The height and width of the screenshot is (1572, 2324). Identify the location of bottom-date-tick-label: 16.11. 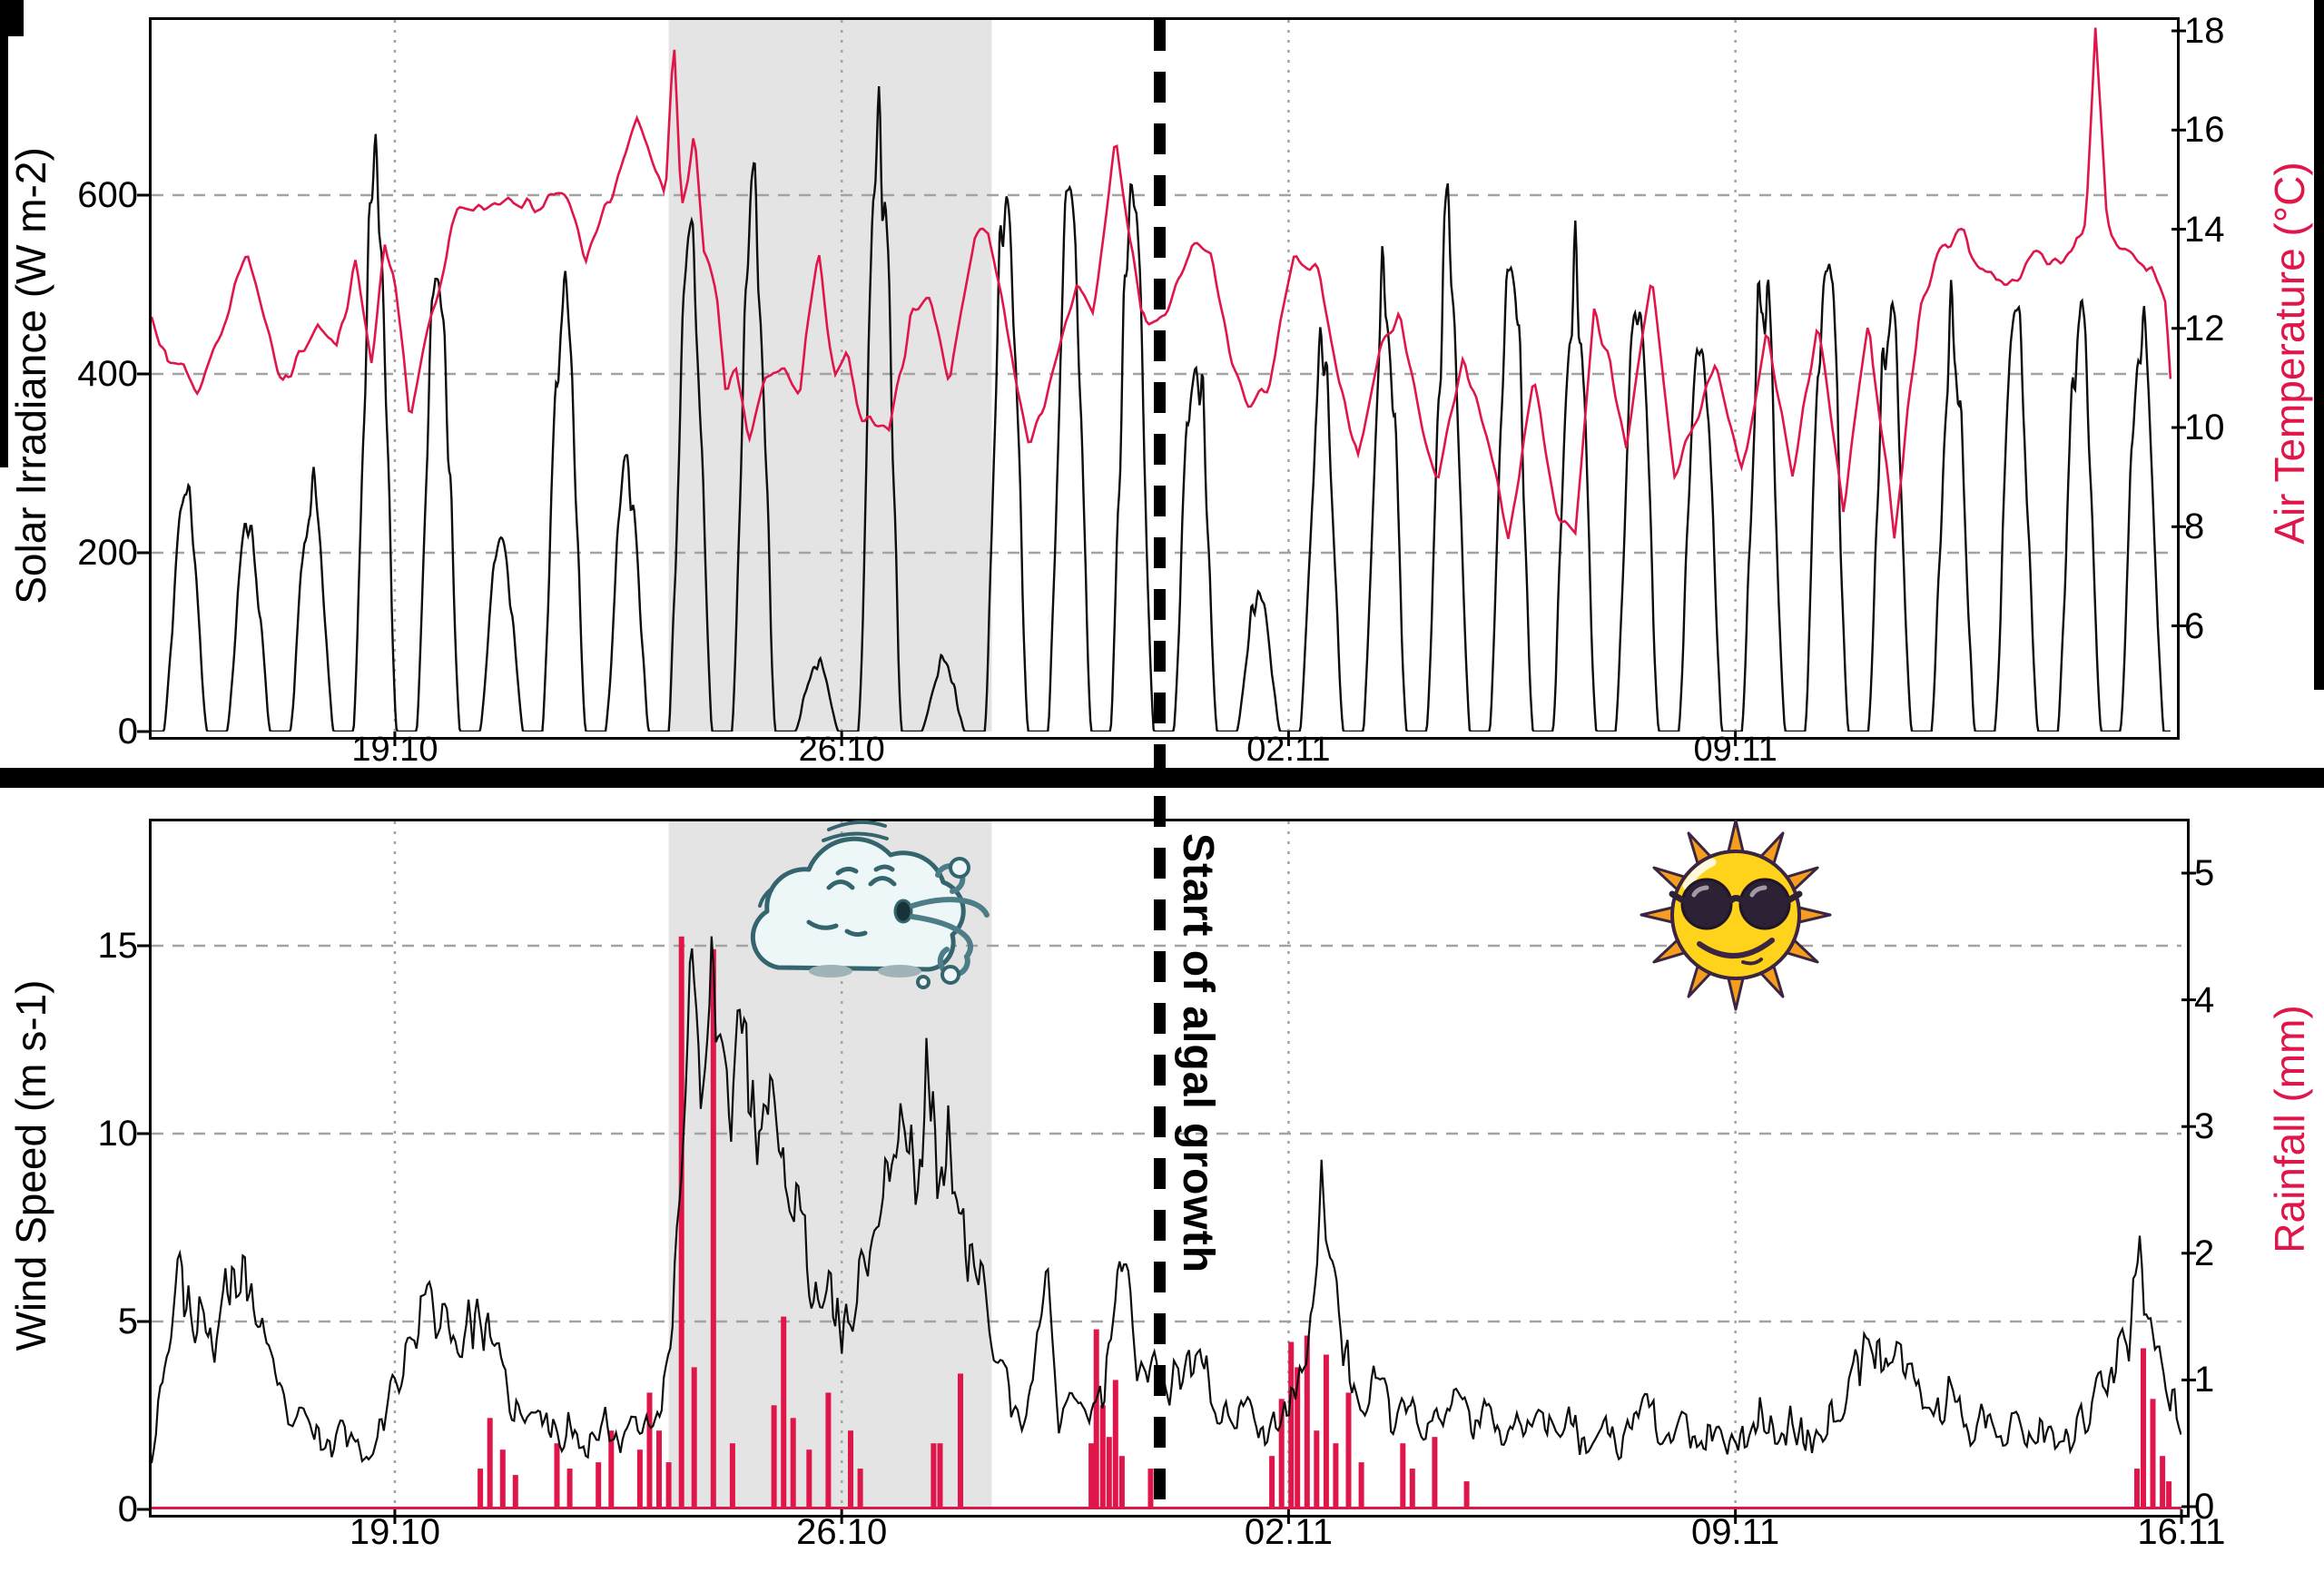
(2181, 1532).